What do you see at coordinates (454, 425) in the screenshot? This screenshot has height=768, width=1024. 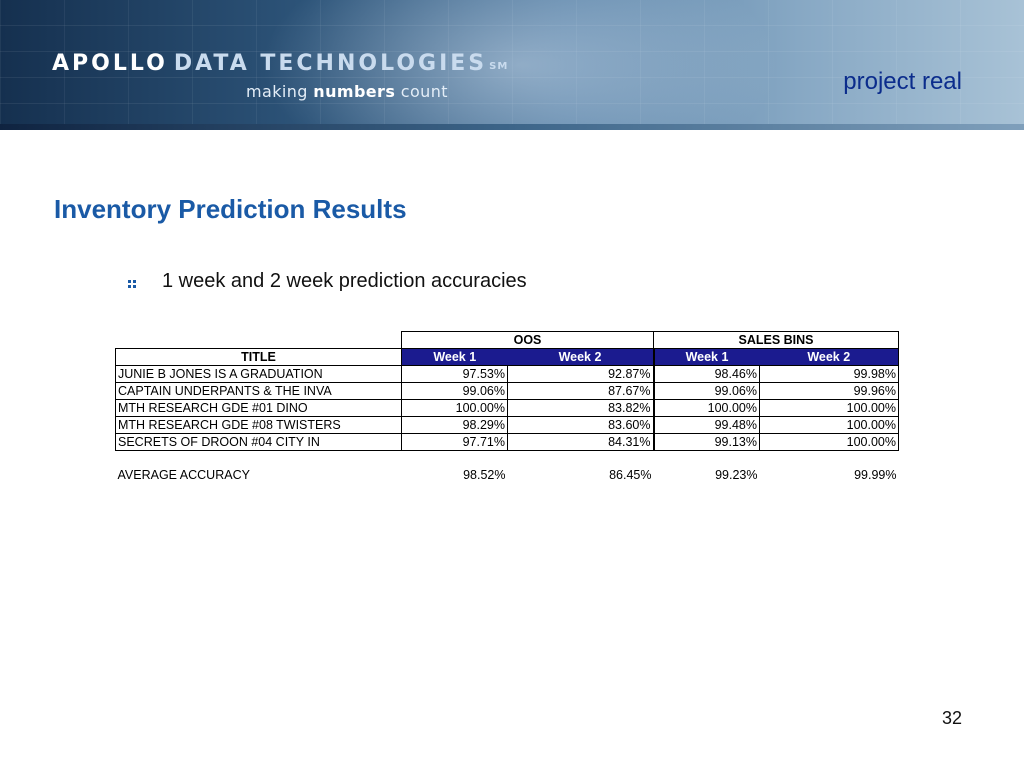 I see `oos-week-1-cell: 98.29%` at bounding box center [454, 425].